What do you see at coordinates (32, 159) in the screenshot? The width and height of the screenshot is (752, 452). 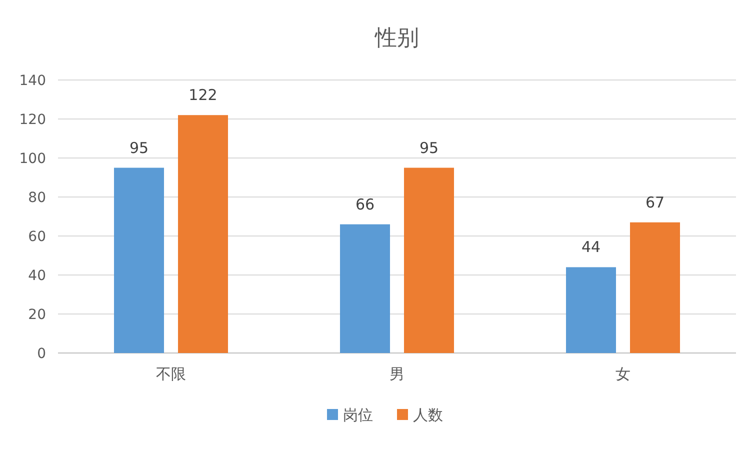 I see `y-tick-label: 100` at bounding box center [32, 159].